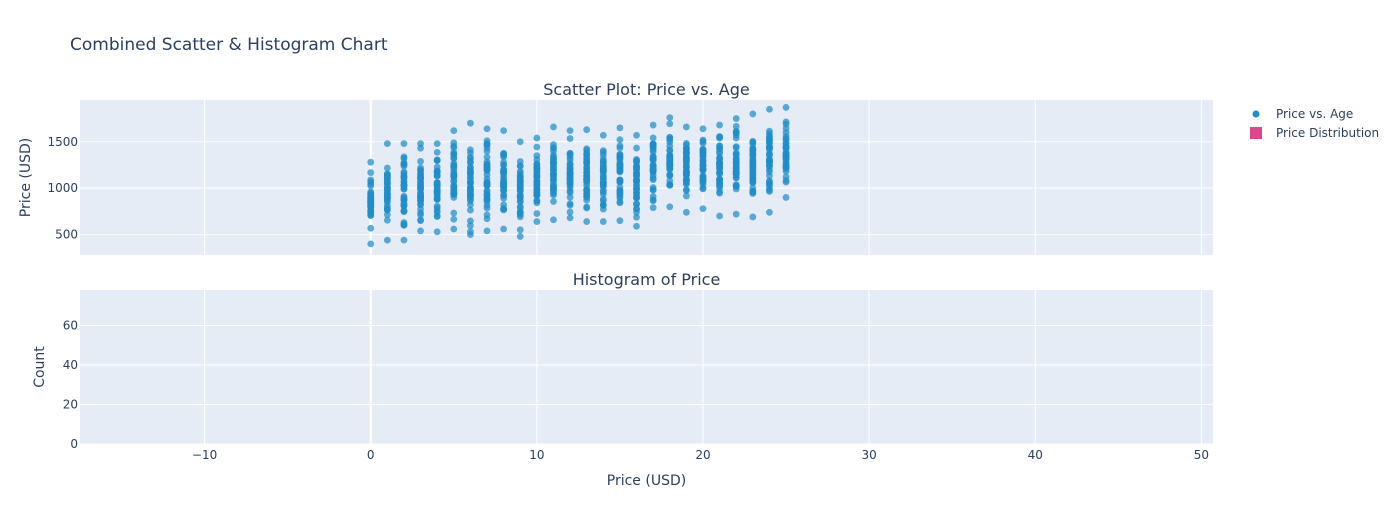  I want to click on legend-scatter-marker, so click(1256, 114).